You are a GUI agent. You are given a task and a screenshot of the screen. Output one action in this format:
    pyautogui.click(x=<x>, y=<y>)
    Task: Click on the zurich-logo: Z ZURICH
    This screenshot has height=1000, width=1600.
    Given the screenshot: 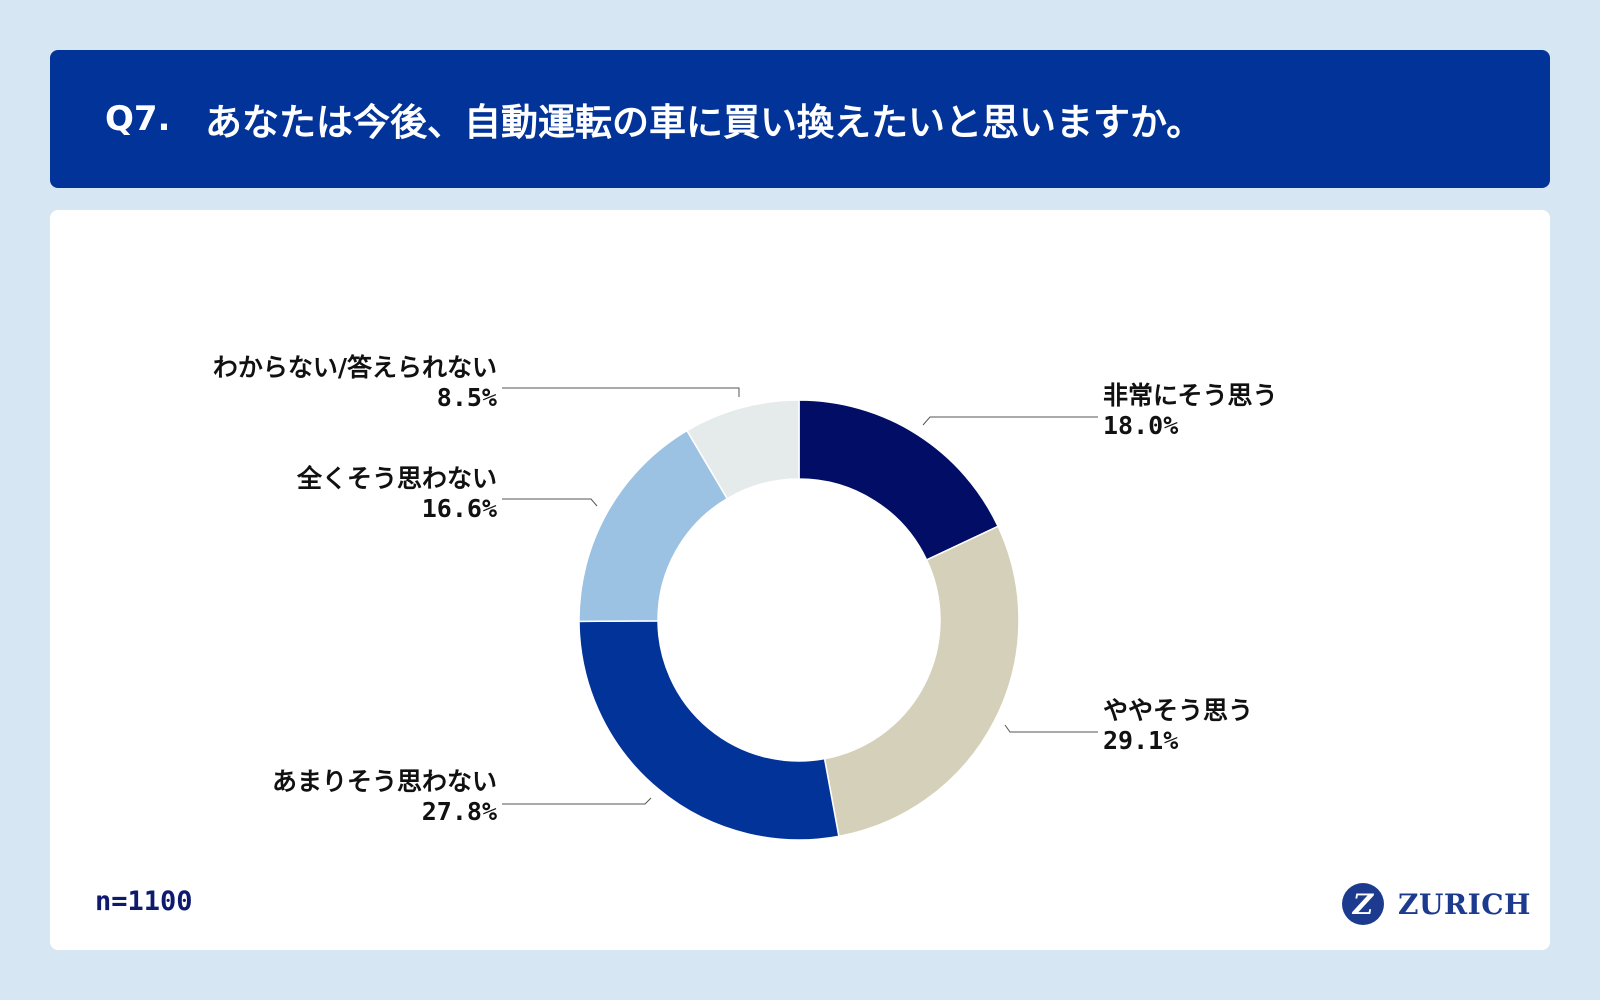 What is the action you would take?
    pyautogui.click(x=1436, y=904)
    